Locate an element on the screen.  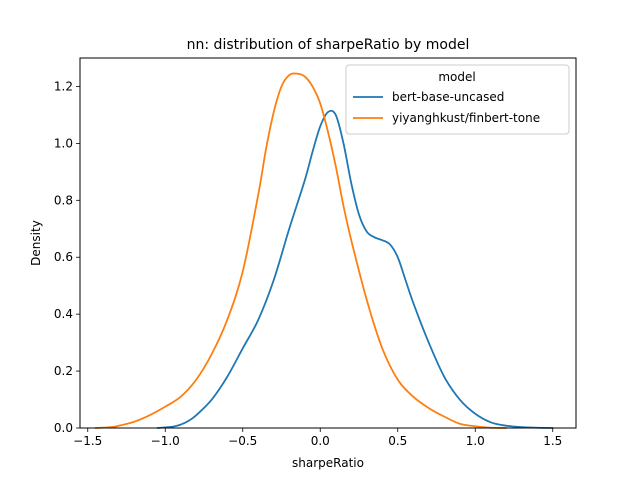
y-tick-label: 0.6 is located at coordinates (63, 257).